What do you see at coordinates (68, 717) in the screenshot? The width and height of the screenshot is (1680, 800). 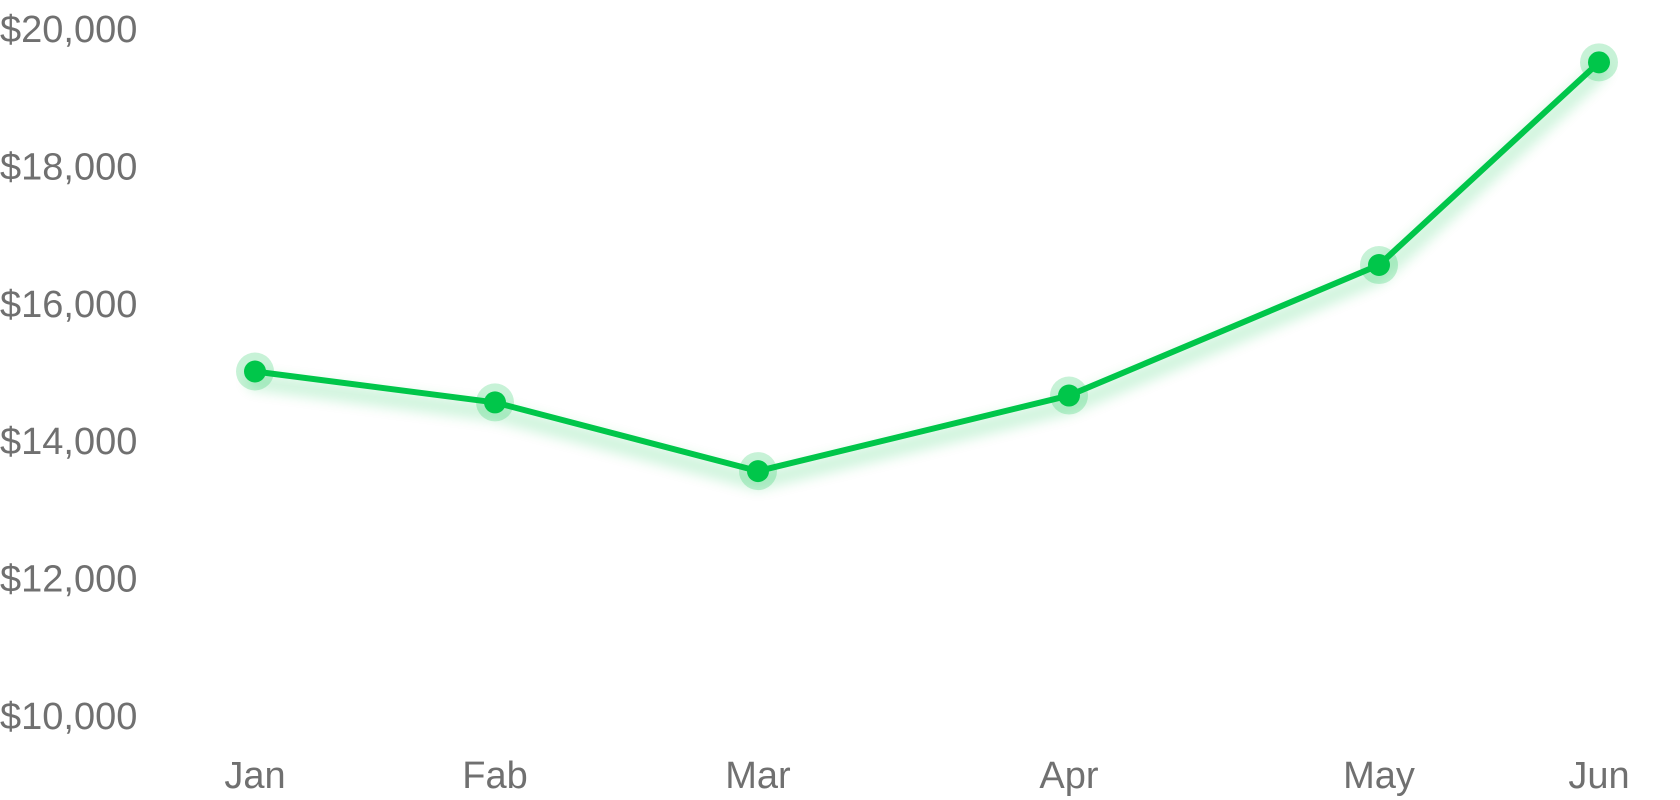 I see `y-tick-label: $10,000` at bounding box center [68, 717].